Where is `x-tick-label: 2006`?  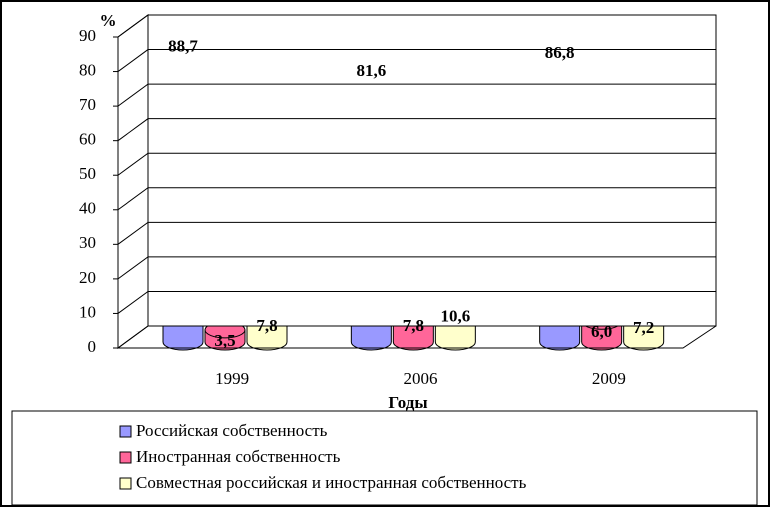
x-tick-label: 2006 is located at coordinates (421, 378).